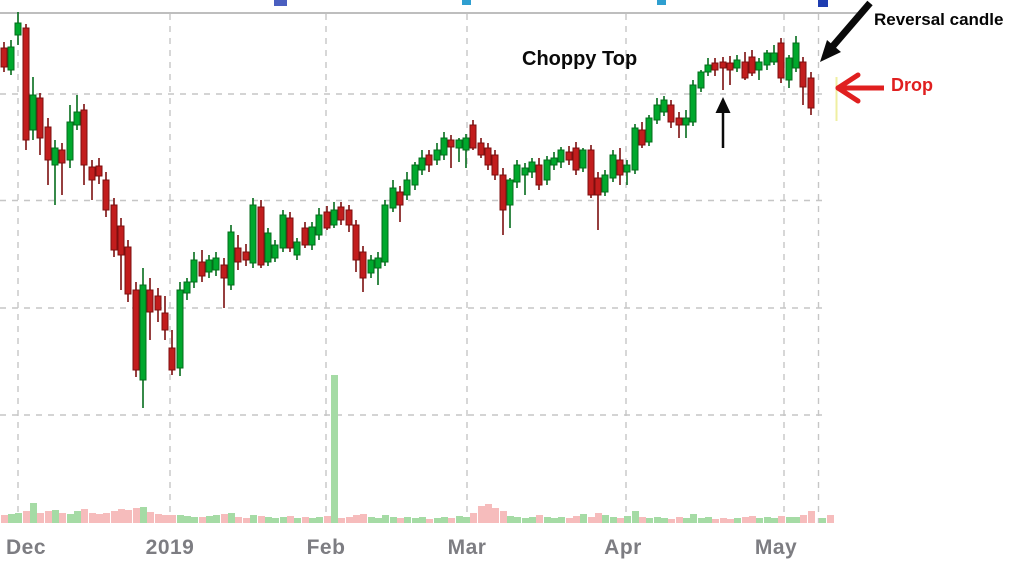 The height and width of the screenshot is (583, 1021). What do you see at coordinates (170, 547) in the screenshot?
I see `x-axis-label-2019: 2019` at bounding box center [170, 547].